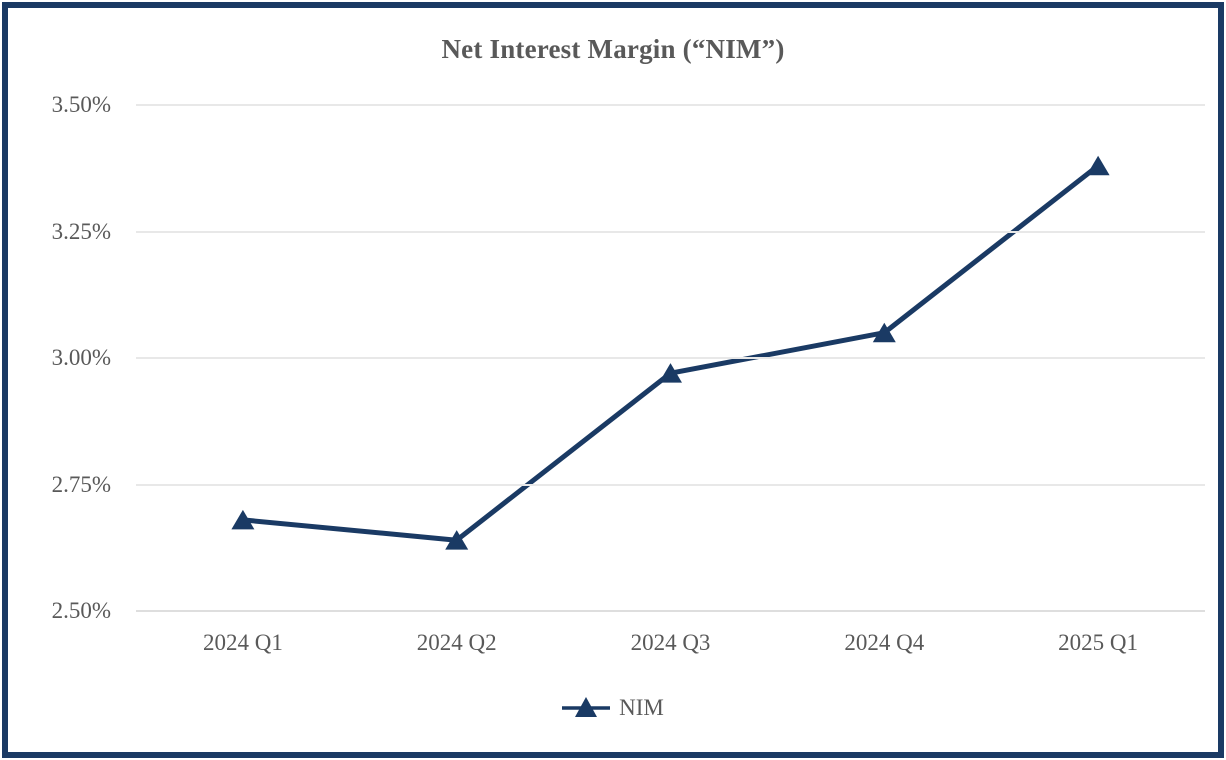  Describe the element at coordinates (670, 611) in the screenshot. I see `x-axis-line` at that location.